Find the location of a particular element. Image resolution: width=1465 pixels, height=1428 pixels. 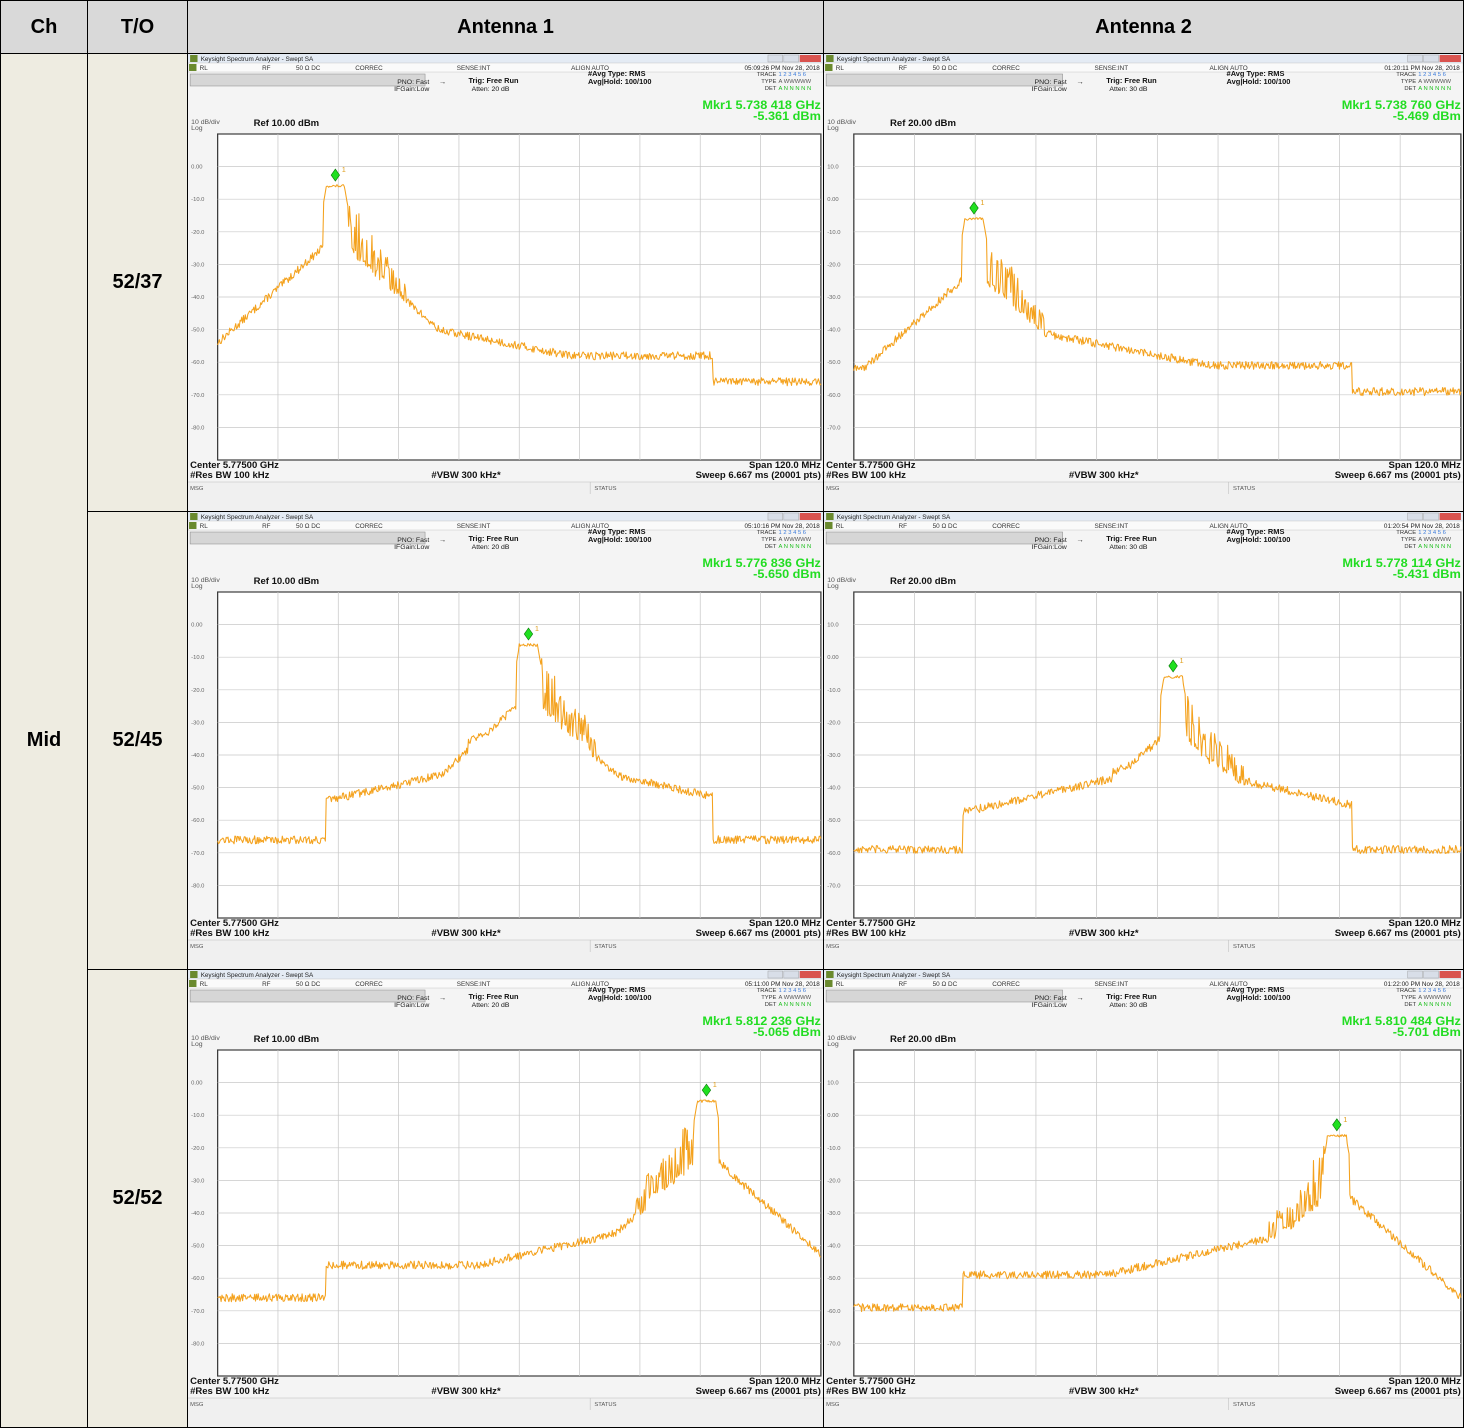

atten-text: Atten: 20 dB is located at coordinates (491, 1005).